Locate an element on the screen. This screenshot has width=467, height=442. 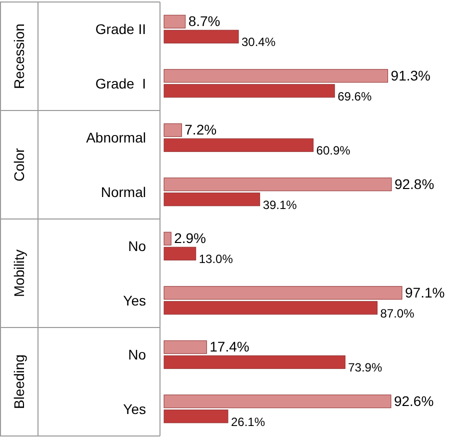
text: Mobility is located at coordinates (19, 273).